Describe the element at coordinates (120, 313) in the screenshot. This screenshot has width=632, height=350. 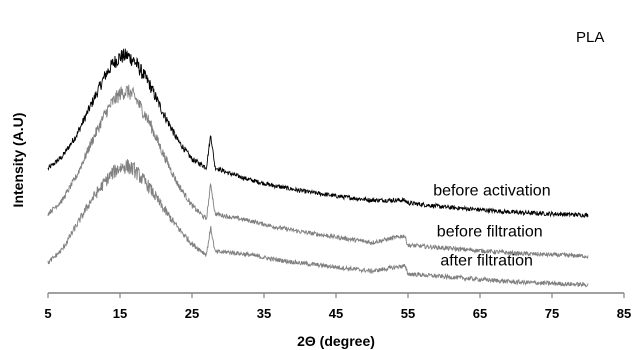
I see `x-tick-label: 15` at that location.